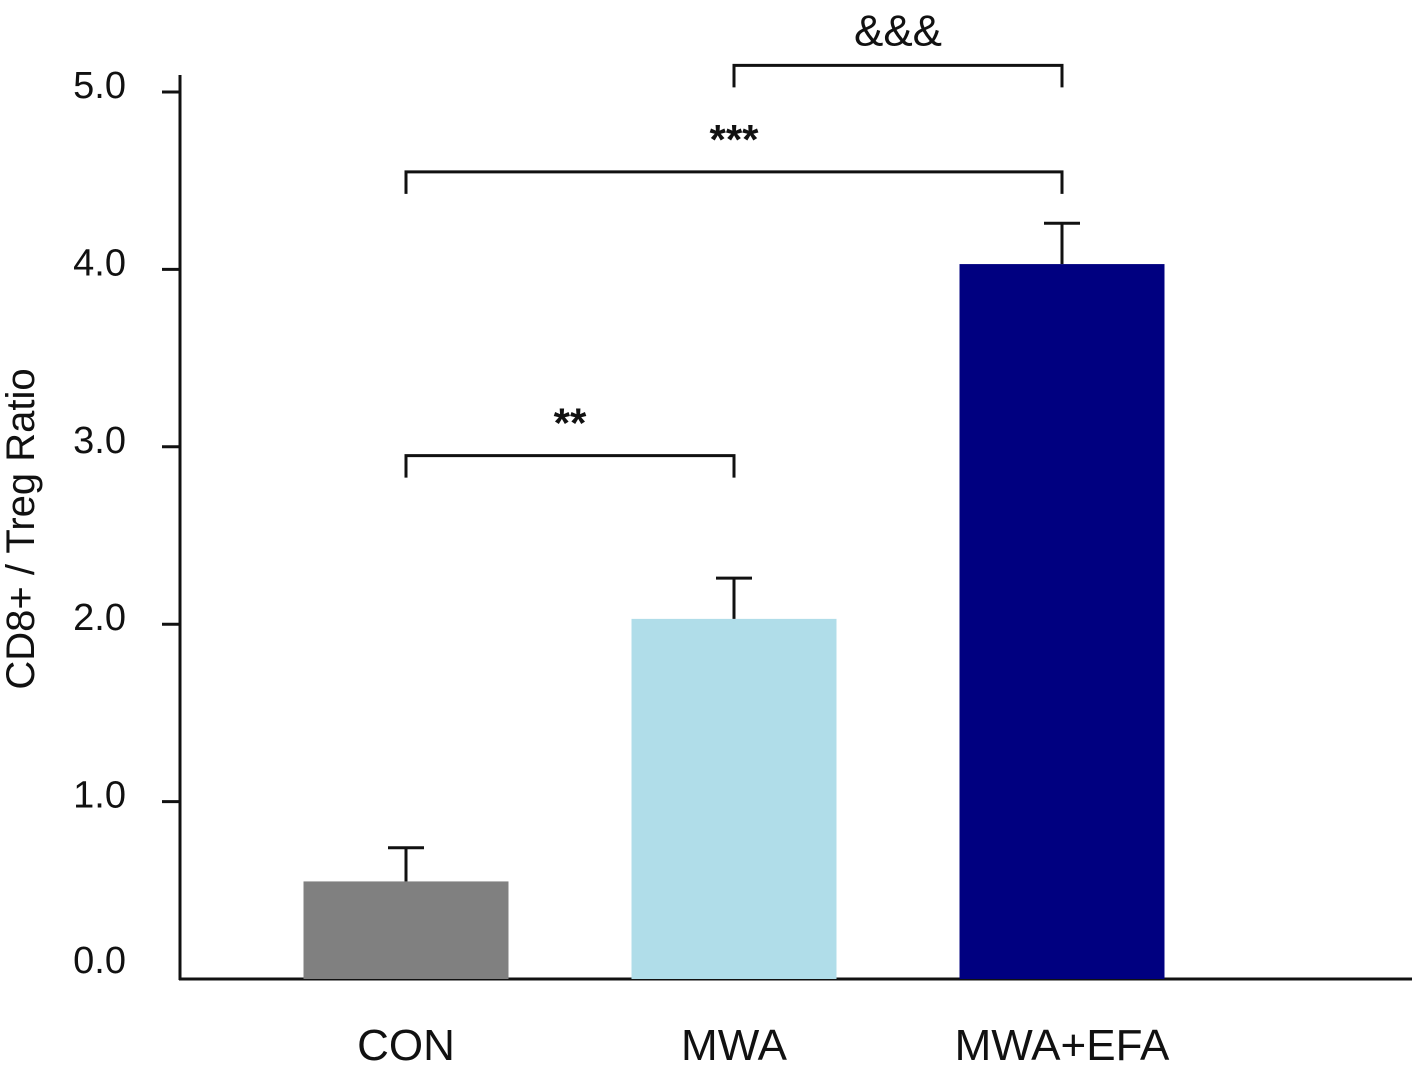  I want to click on significance-label: **, so click(570, 423).